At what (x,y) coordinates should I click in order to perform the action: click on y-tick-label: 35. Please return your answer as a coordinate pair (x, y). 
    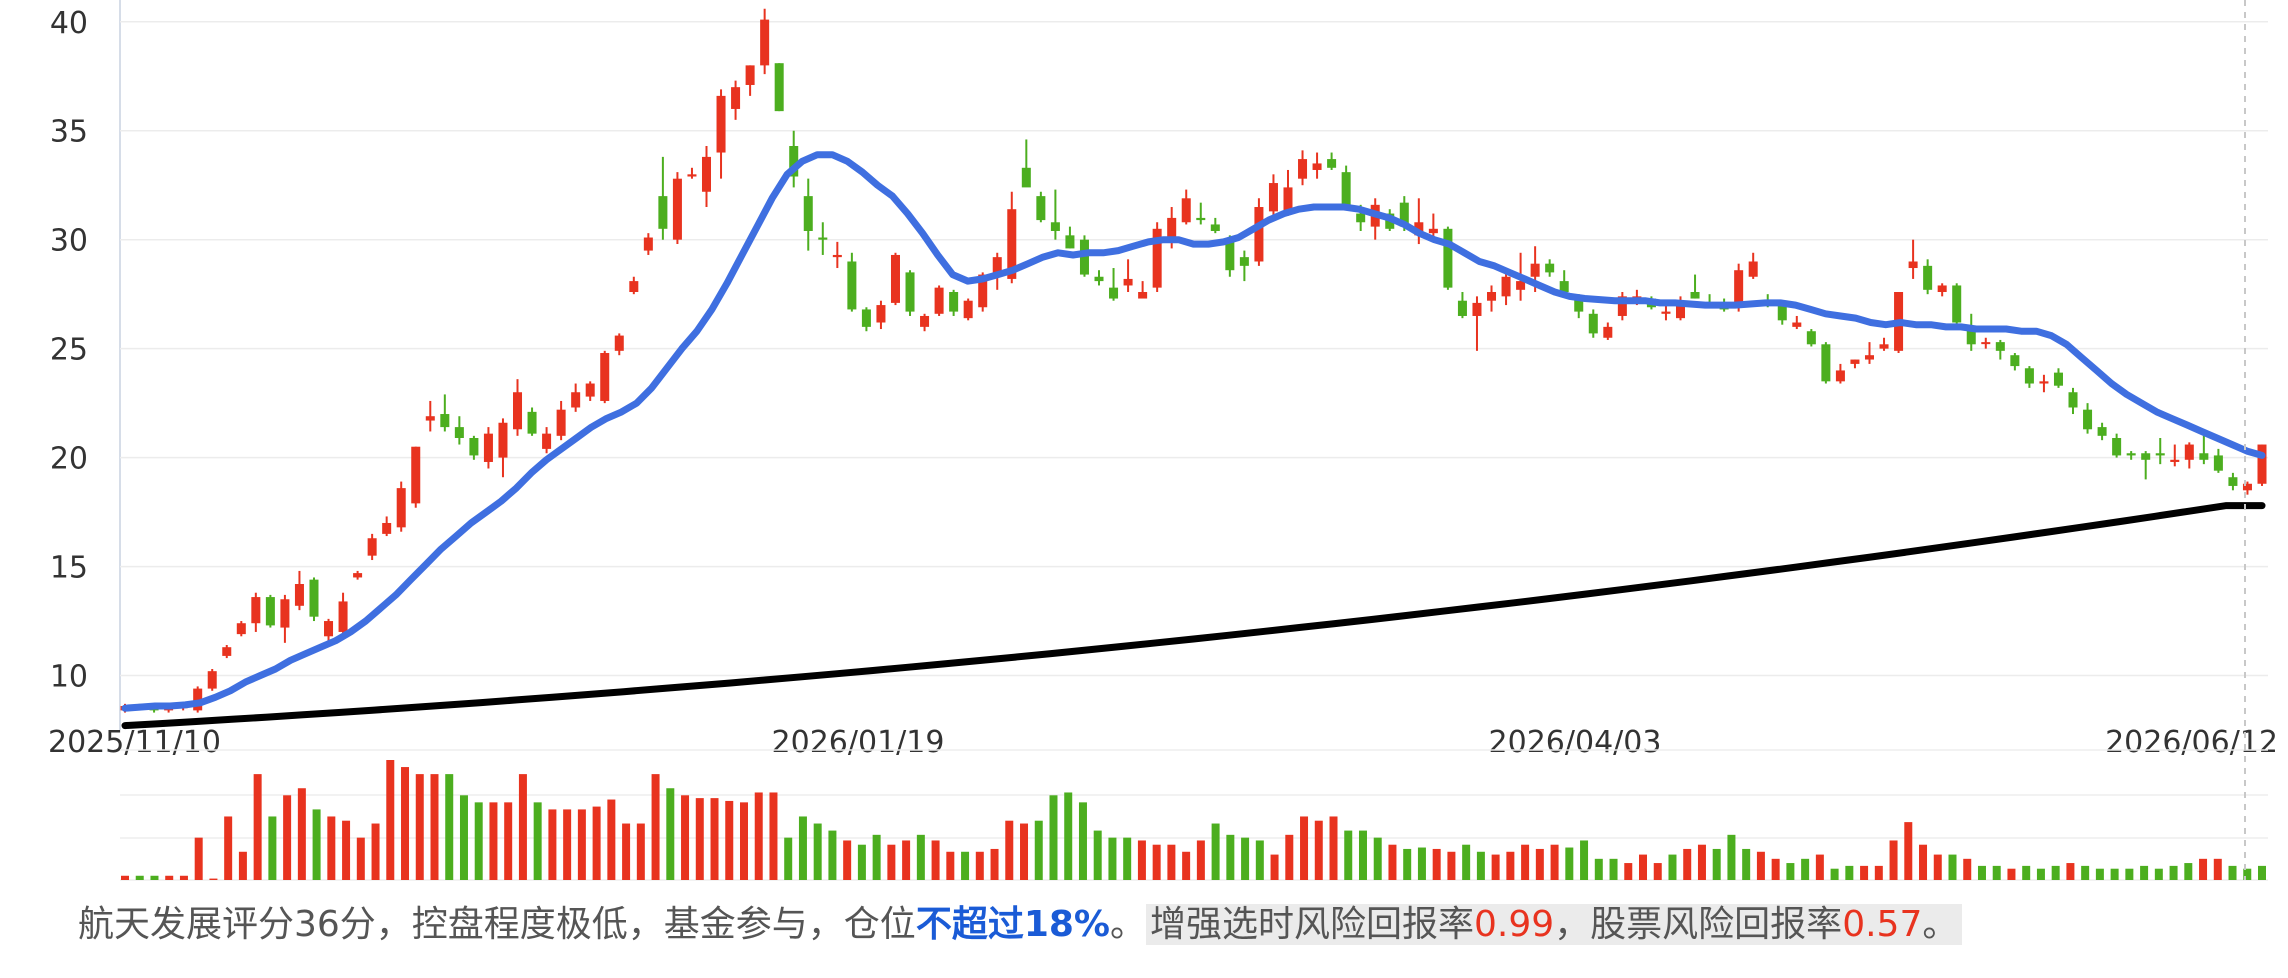
    Looking at the image, I should click on (69, 132).